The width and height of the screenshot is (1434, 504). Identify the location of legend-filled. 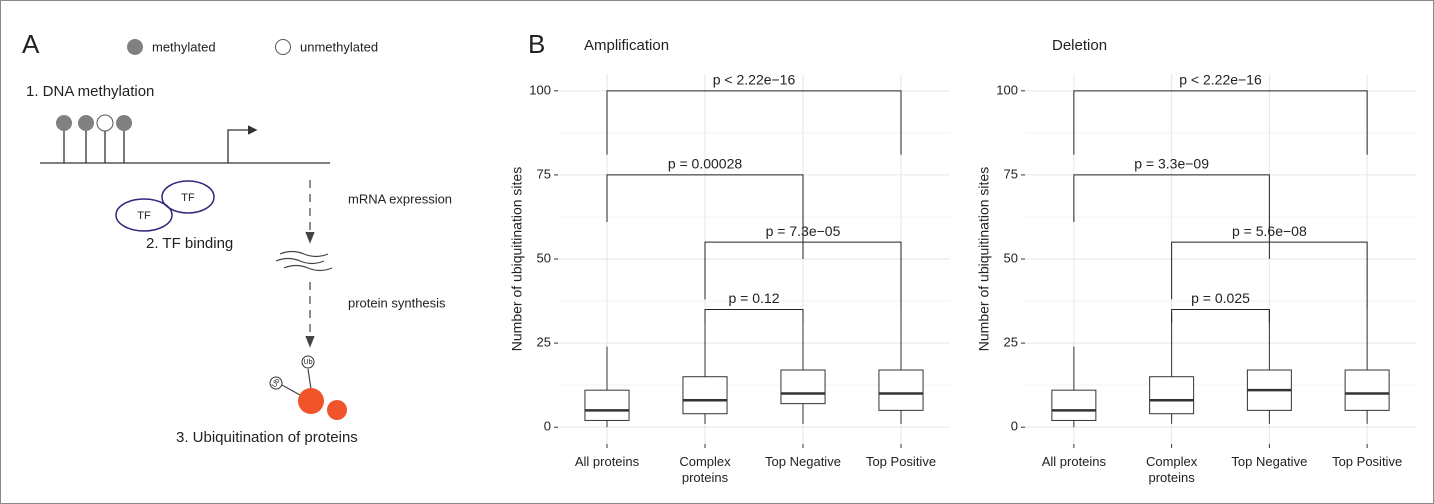
(135, 47).